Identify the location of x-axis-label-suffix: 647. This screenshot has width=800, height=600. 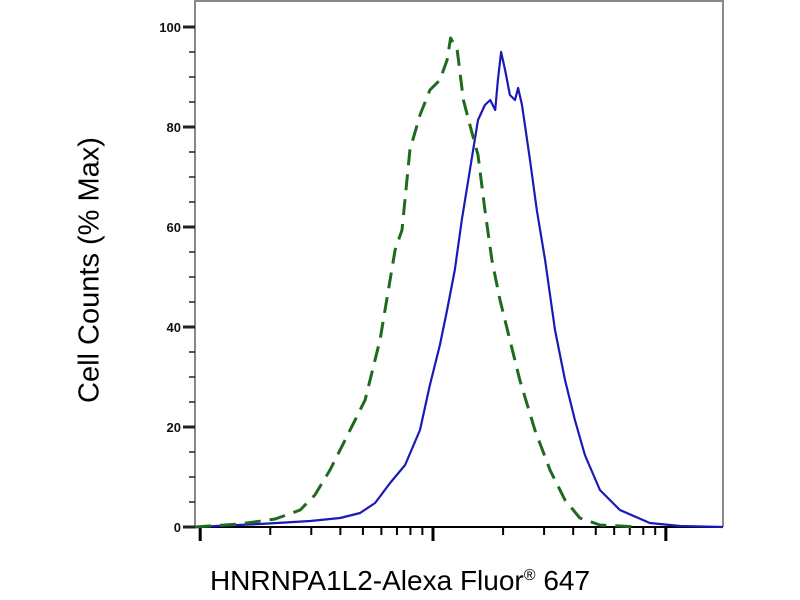
(563, 580).